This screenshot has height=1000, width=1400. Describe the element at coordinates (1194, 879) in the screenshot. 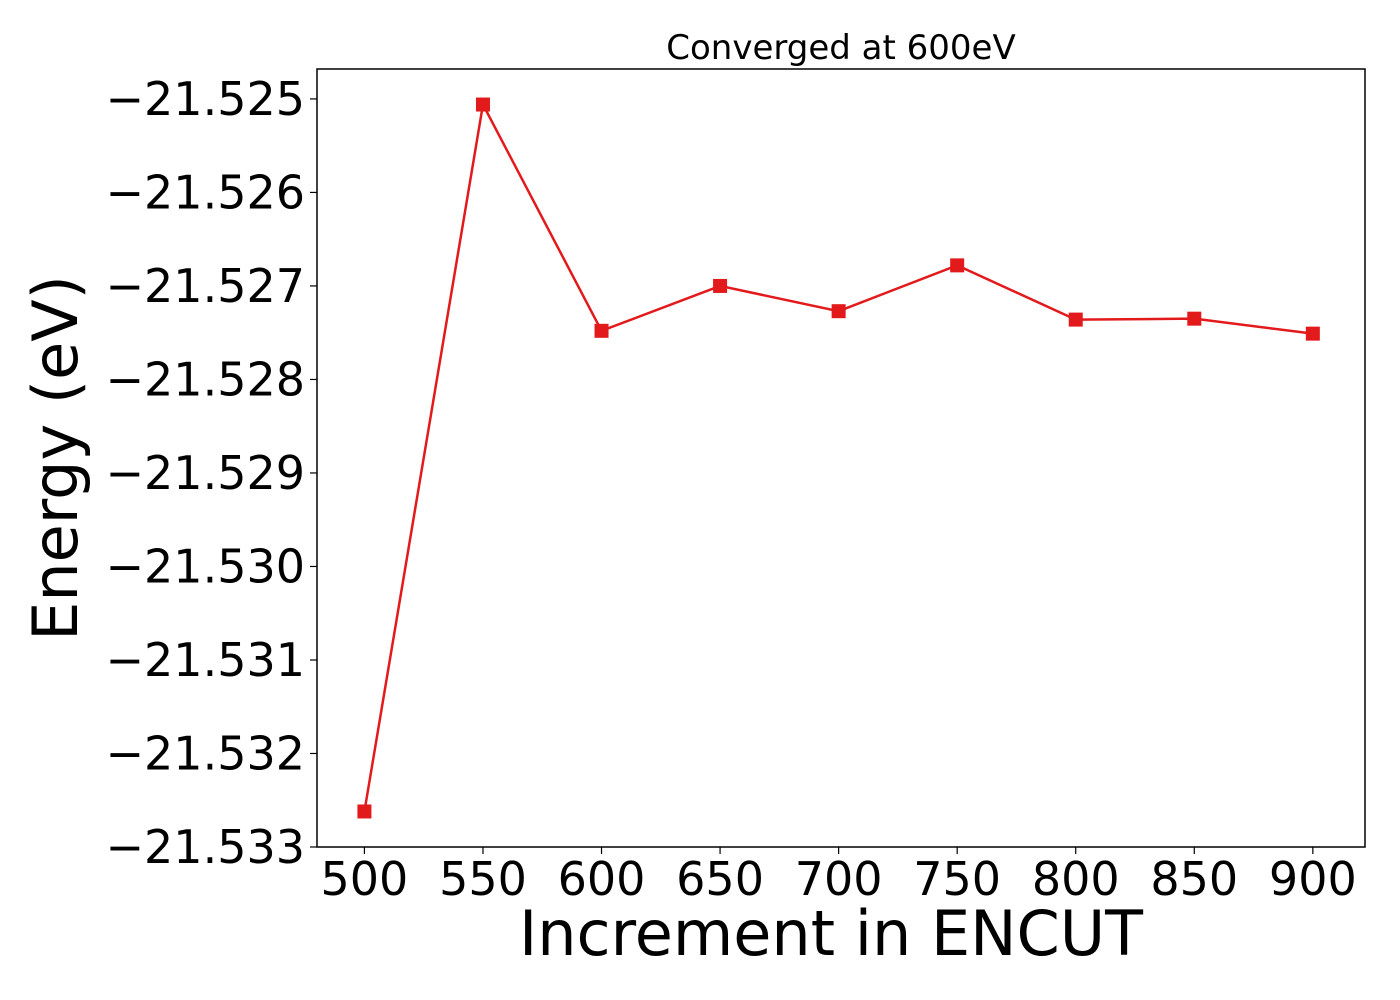

I see `x-tick-label: 850` at that location.